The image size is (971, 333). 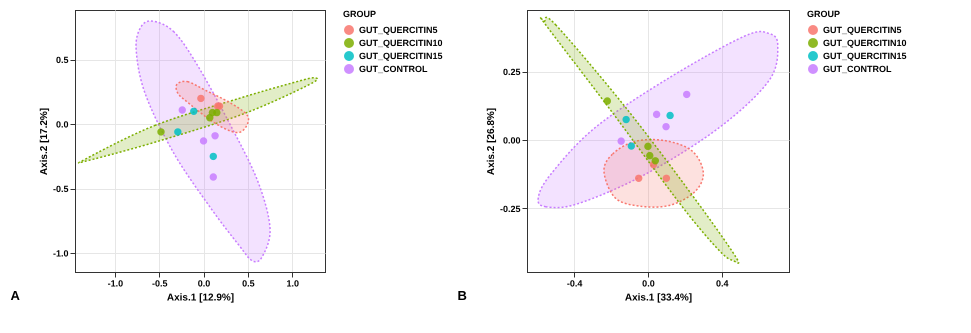 What do you see at coordinates (60, 253) in the screenshot?
I see `y-tick-label: -1.0` at bounding box center [60, 253].